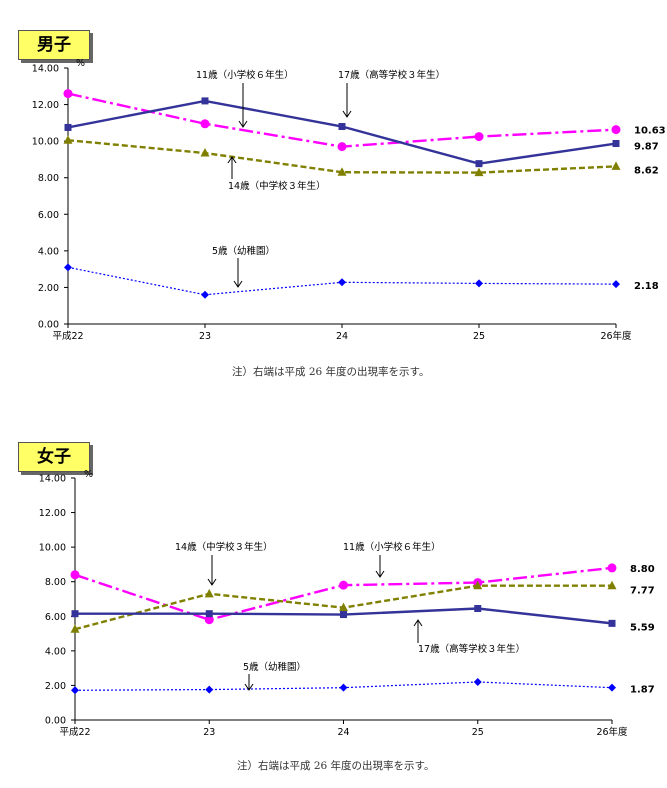 This screenshot has width=667, height=788. Describe the element at coordinates (54, 45) in the screenshot. I see `chart-title-boys: 男子` at that location.